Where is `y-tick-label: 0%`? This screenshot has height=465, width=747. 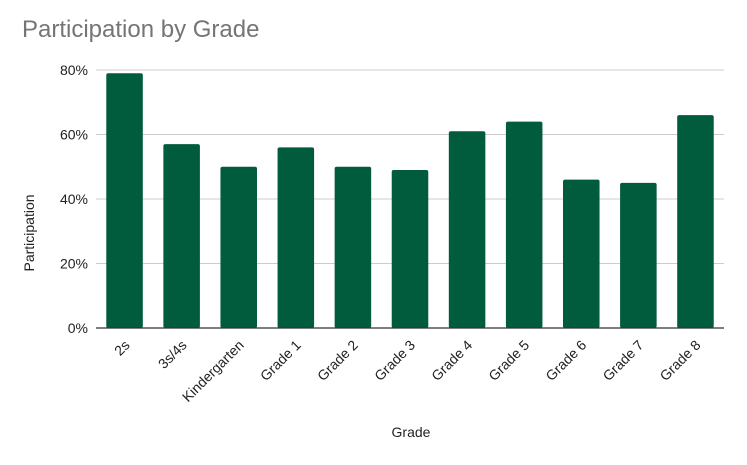
y-tick-label: 0% is located at coordinates (78, 328).